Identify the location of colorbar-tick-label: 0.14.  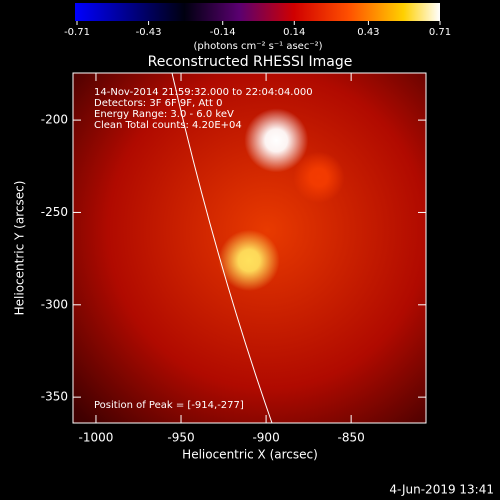
(294, 32).